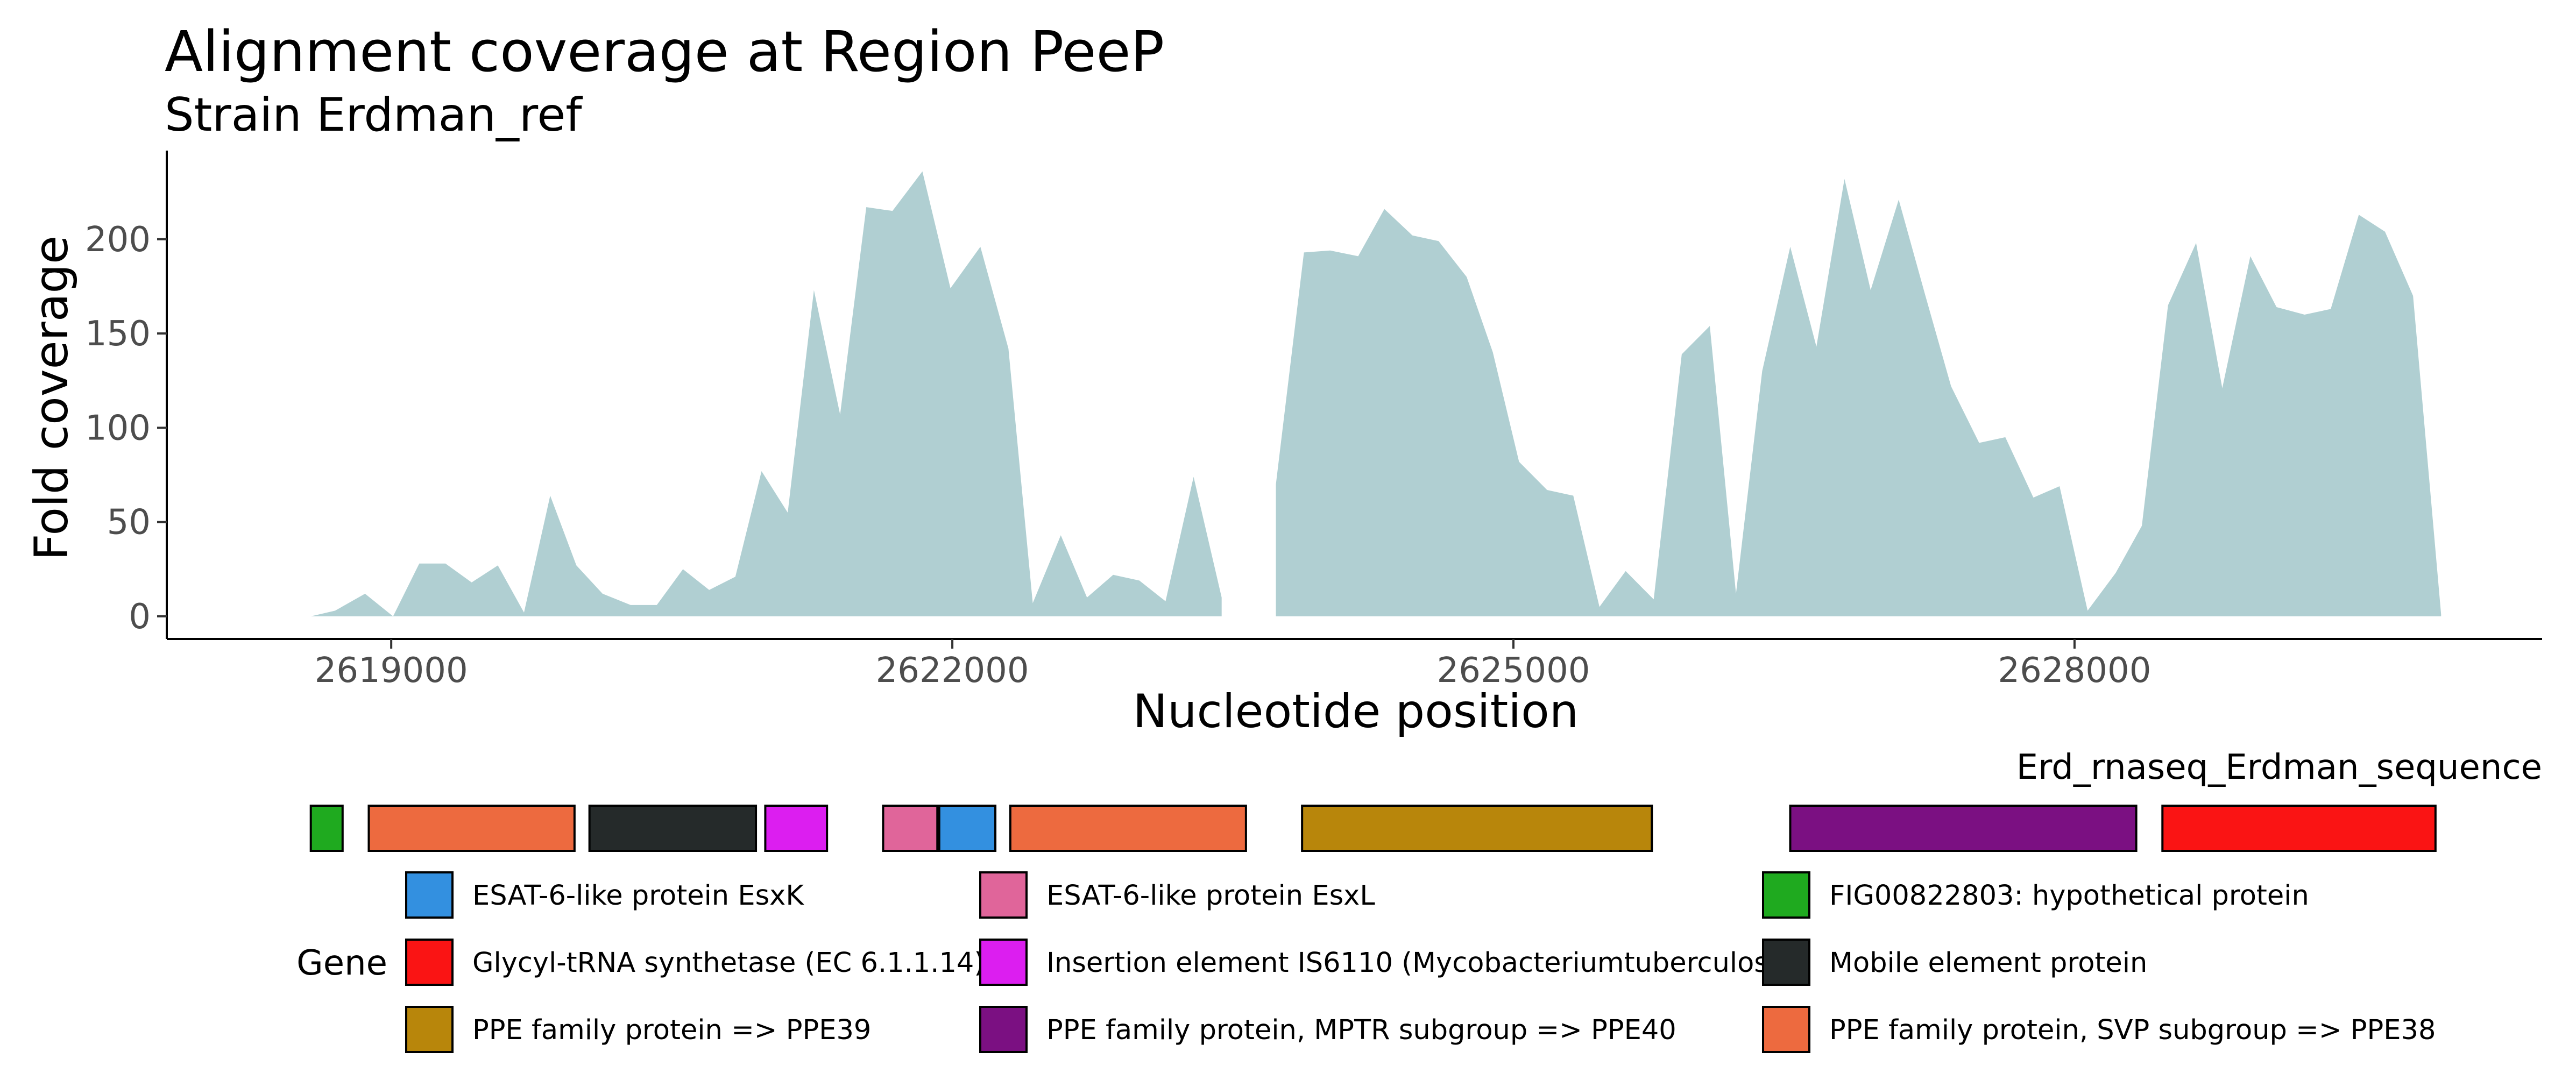 The width and height of the screenshot is (2576, 1073). Describe the element at coordinates (2074, 671) in the screenshot. I see `x-tick-label: 2628000` at that location.